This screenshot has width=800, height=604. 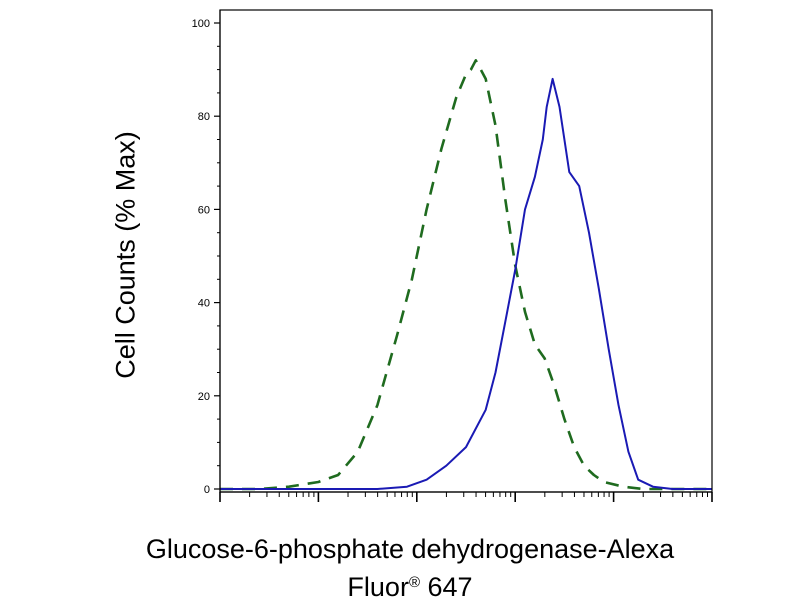 I want to click on x-axis-label-line1: Glucose-6-phosphate dehydrogenase-Alexa, so click(x=410, y=549).